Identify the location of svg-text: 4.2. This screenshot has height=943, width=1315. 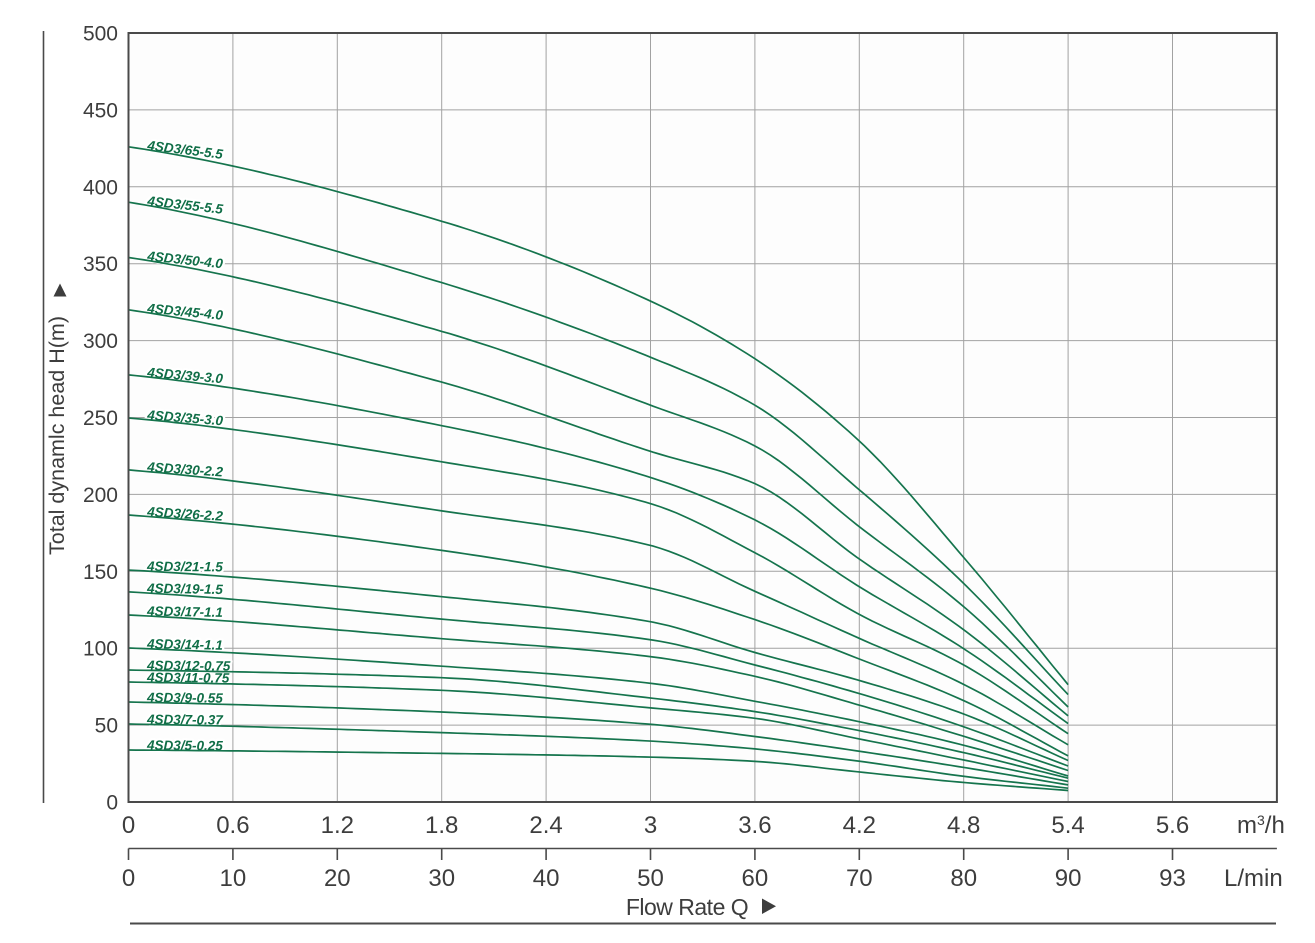
(859, 825).